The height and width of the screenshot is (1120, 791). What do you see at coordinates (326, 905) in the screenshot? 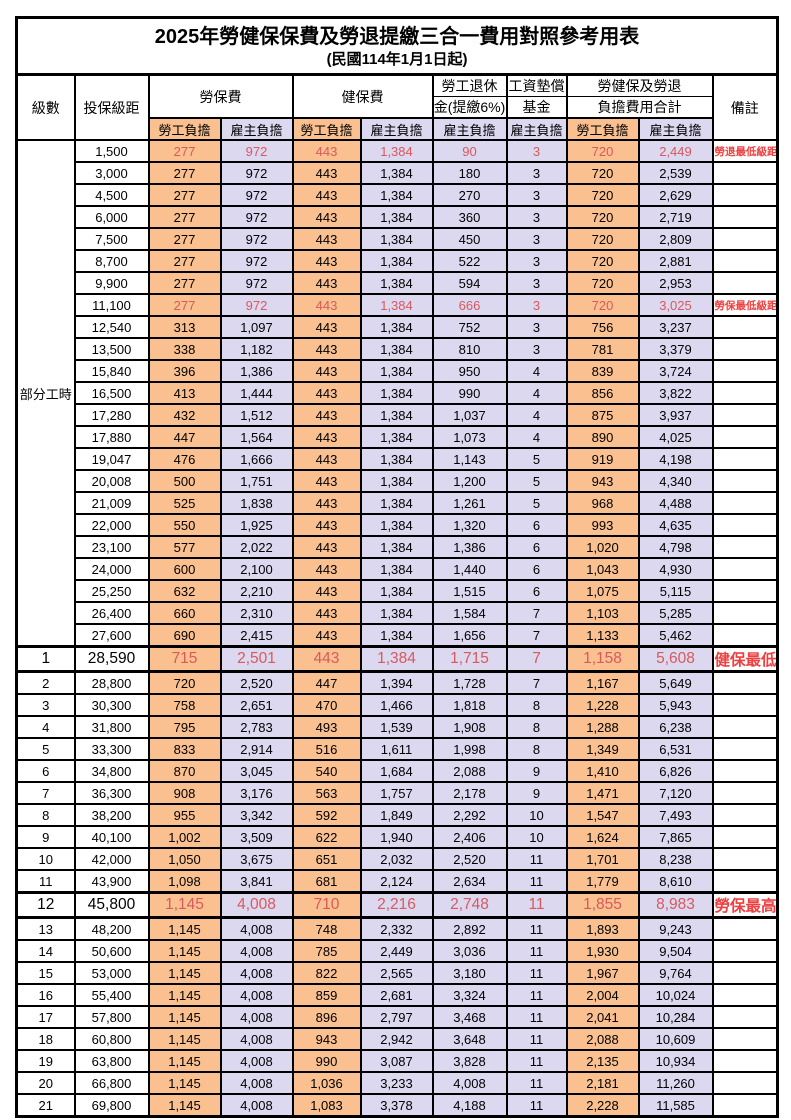
I see `cell-health-employee: 710` at bounding box center [326, 905].